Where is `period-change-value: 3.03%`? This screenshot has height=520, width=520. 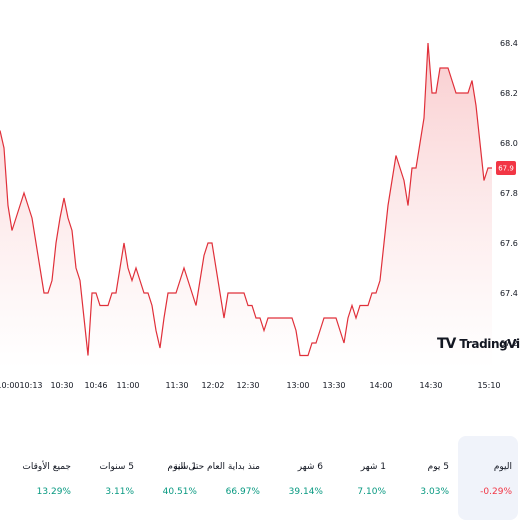 period-change-value: 3.03% is located at coordinates (434, 492).